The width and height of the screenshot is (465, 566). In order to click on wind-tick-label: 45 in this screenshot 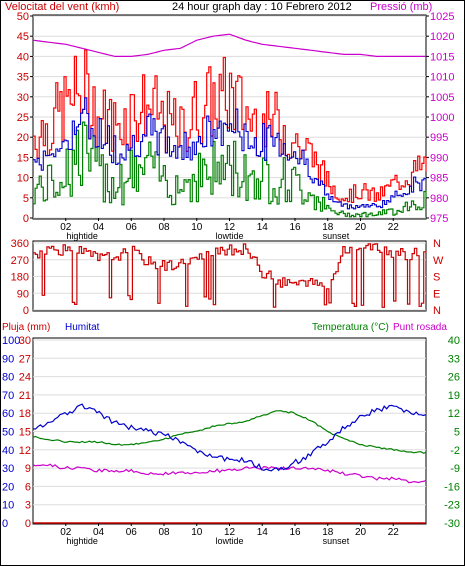, I will do `click(23, 37)`.